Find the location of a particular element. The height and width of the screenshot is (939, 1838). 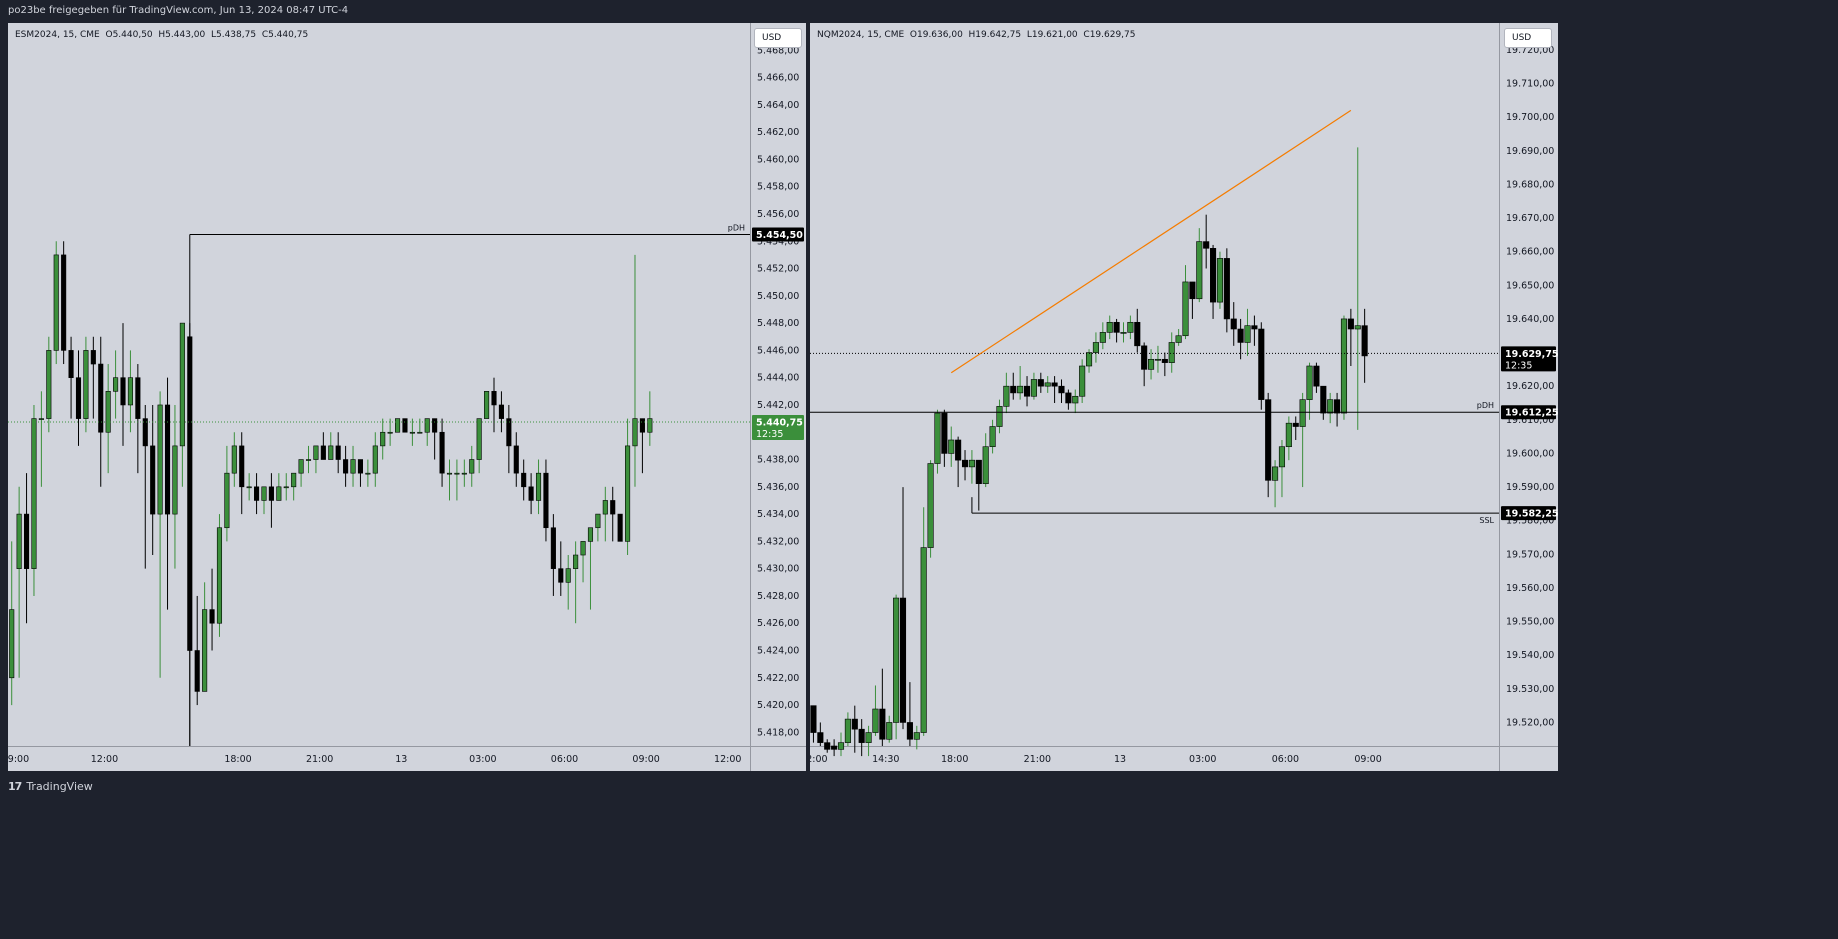

y-tick-label: 5.434,00 is located at coordinates (778, 514).